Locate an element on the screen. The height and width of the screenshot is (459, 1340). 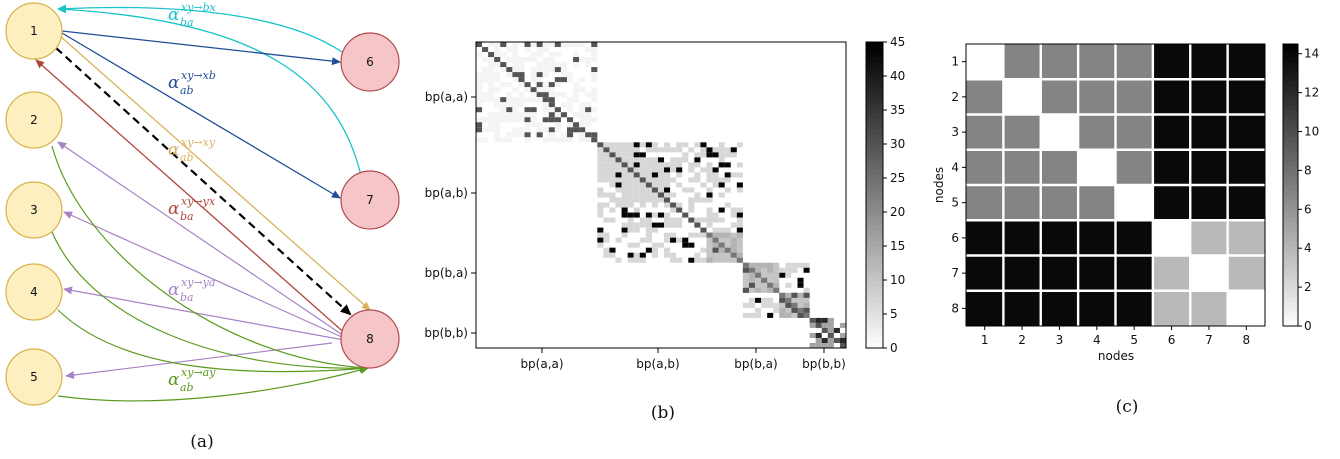
heatmap-y-ticks: 1 2 3 4 5 6 7 8 is located at coordinates (958, 185).